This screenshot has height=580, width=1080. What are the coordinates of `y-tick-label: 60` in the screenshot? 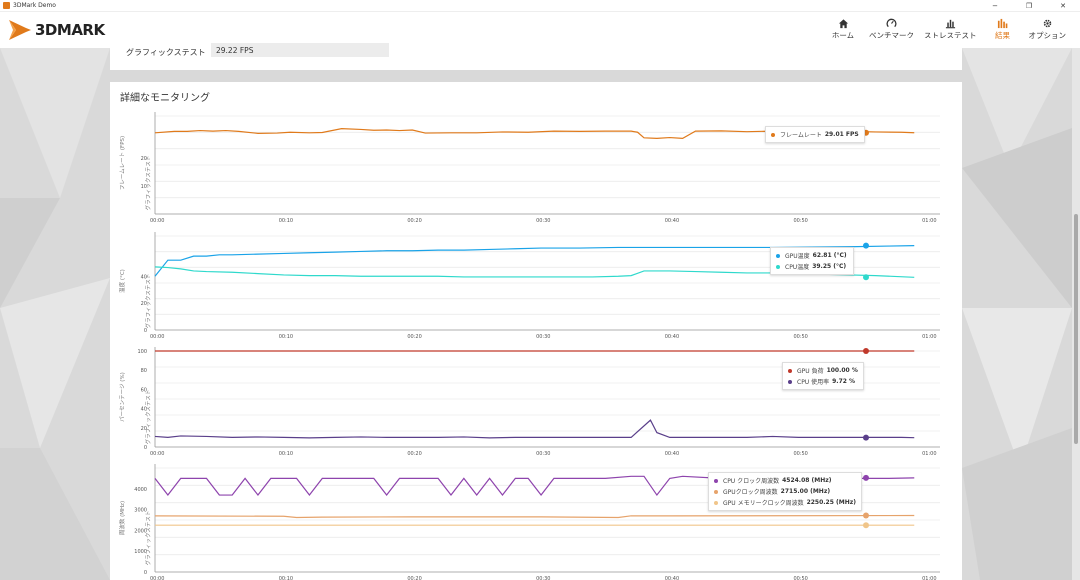 It's located at (144, 390).